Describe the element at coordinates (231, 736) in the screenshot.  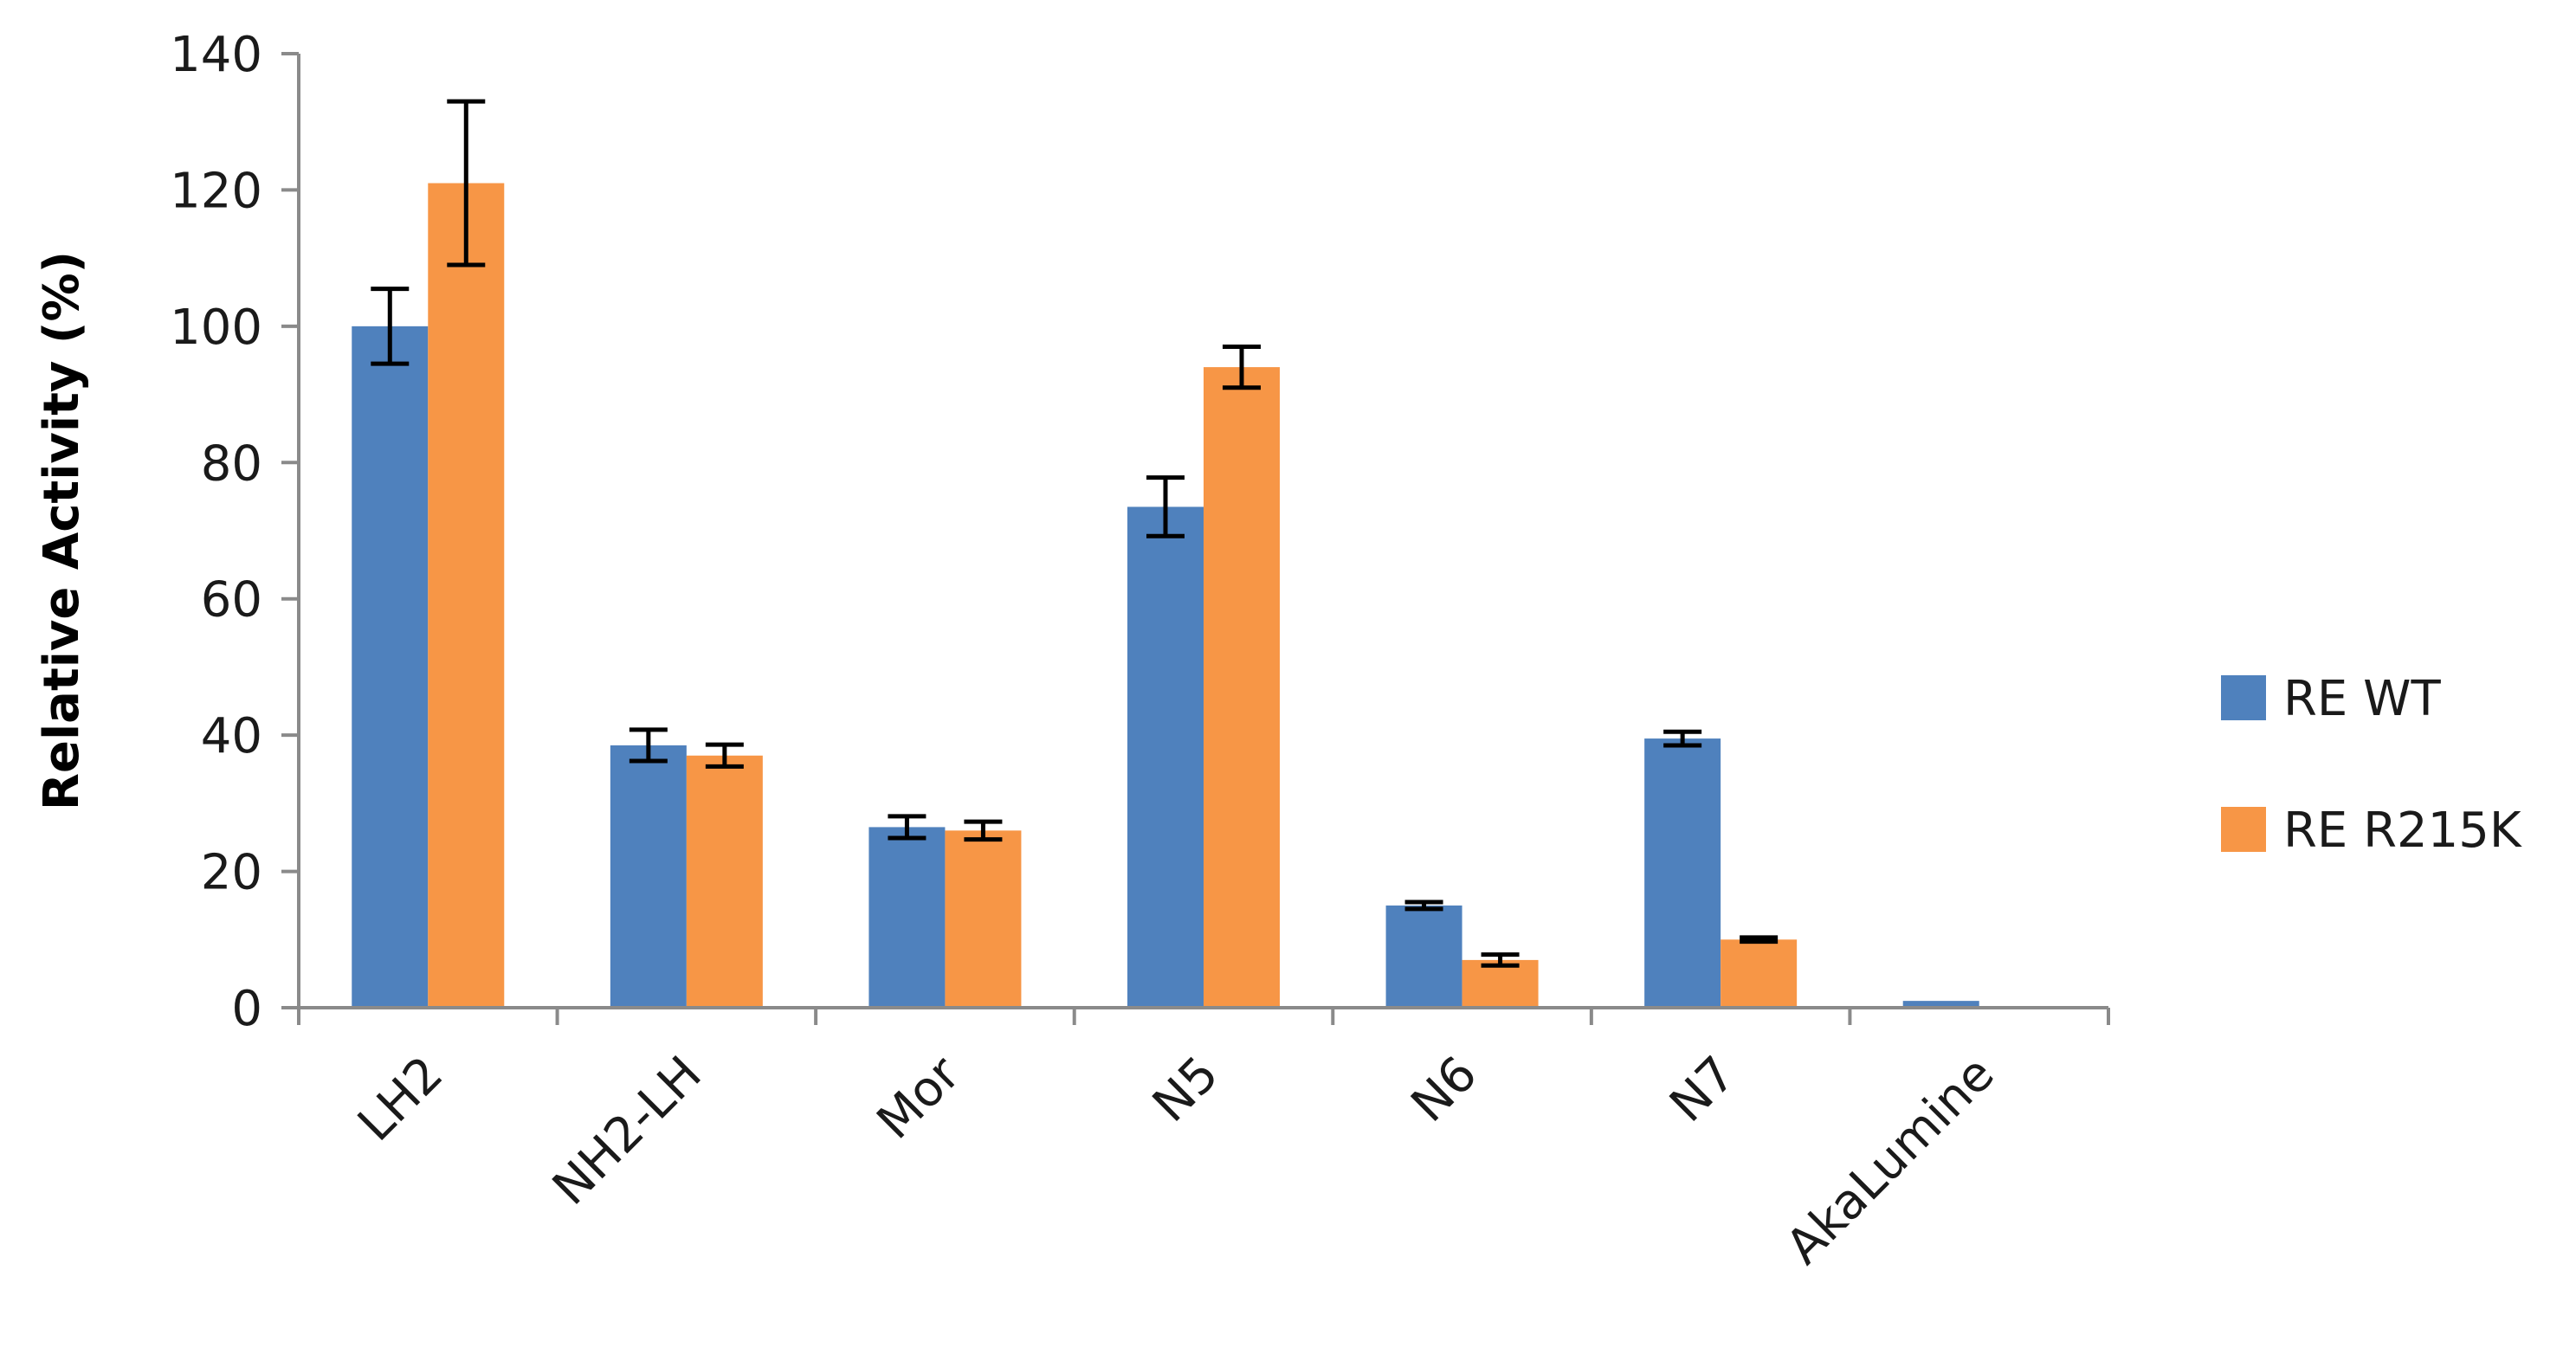
I see `y-tick-label: 40` at that location.